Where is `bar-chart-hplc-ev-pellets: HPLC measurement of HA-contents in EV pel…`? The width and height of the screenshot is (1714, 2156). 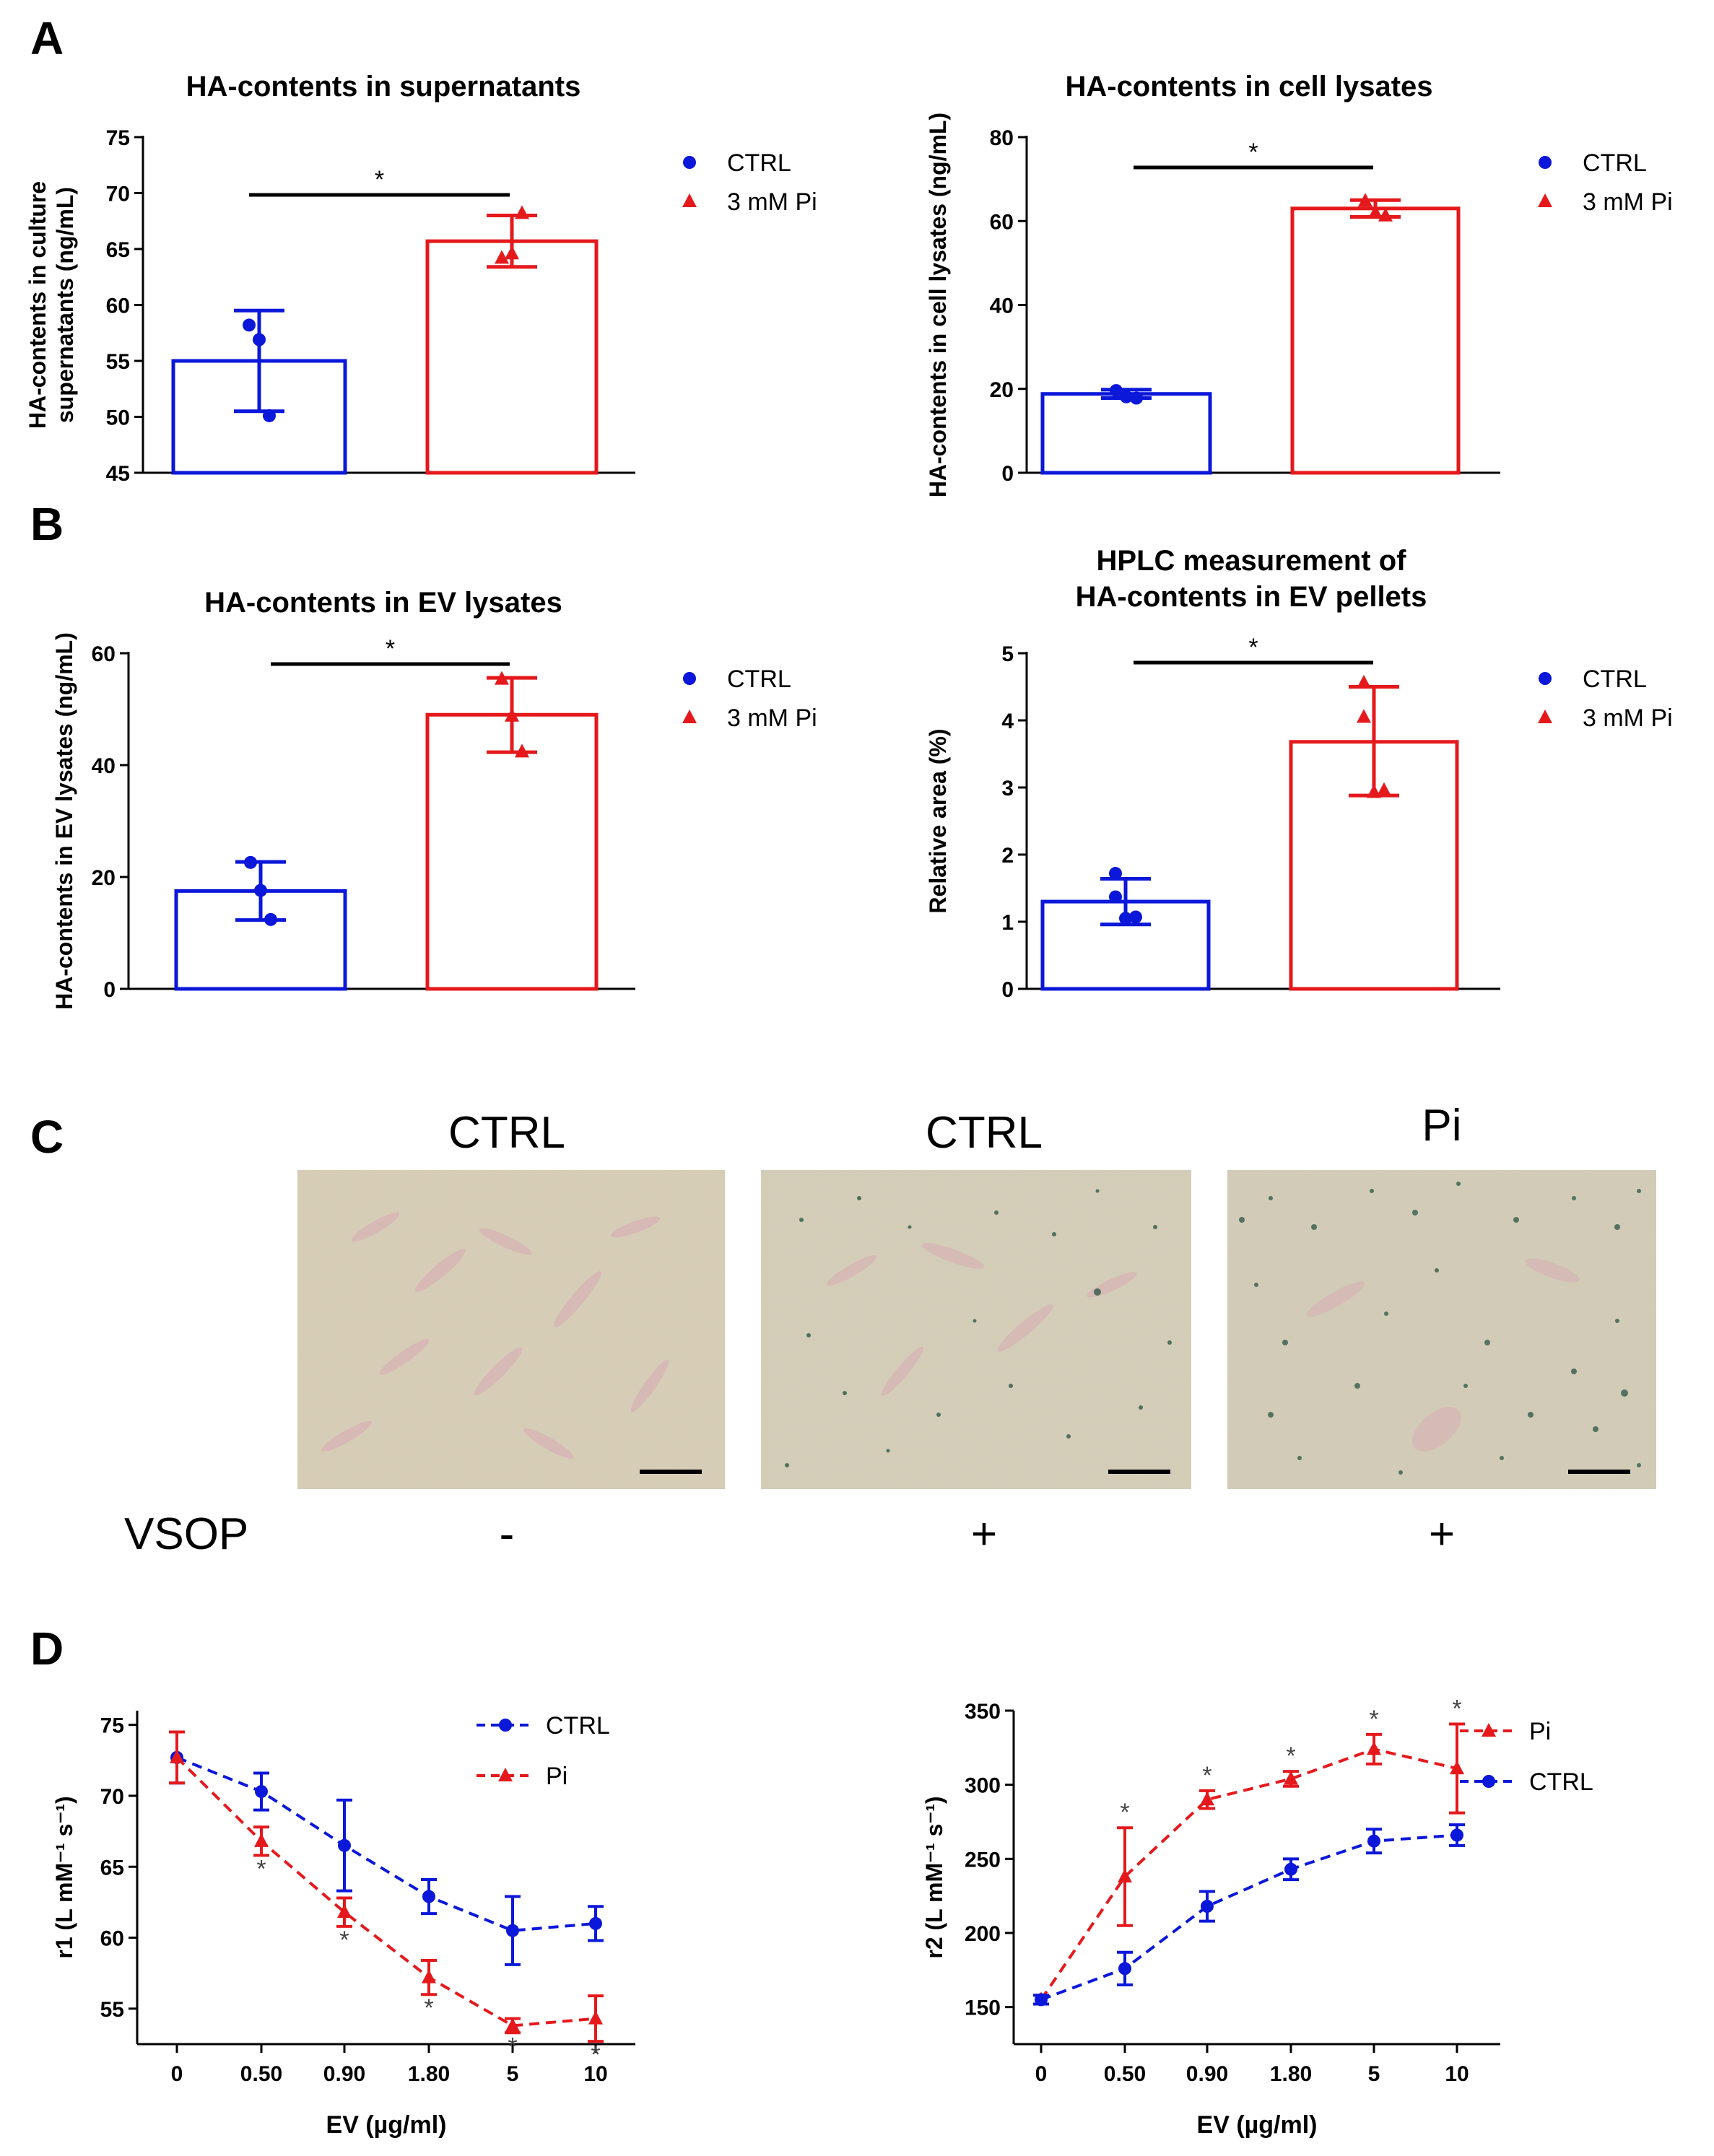 bar-chart-hplc-ev-pellets: HPLC measurement of HA-contents in EV pel… is located at coordinates (1299, 773).